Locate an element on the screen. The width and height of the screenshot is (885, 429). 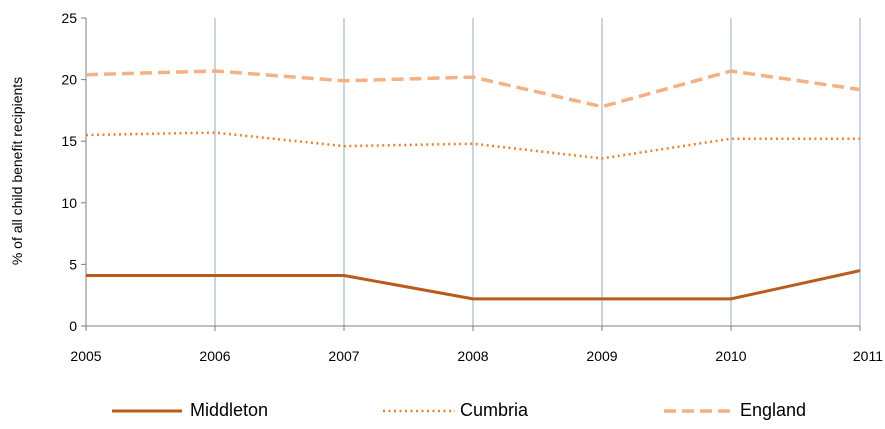
series-line-england is located at coordinates (473, 89).